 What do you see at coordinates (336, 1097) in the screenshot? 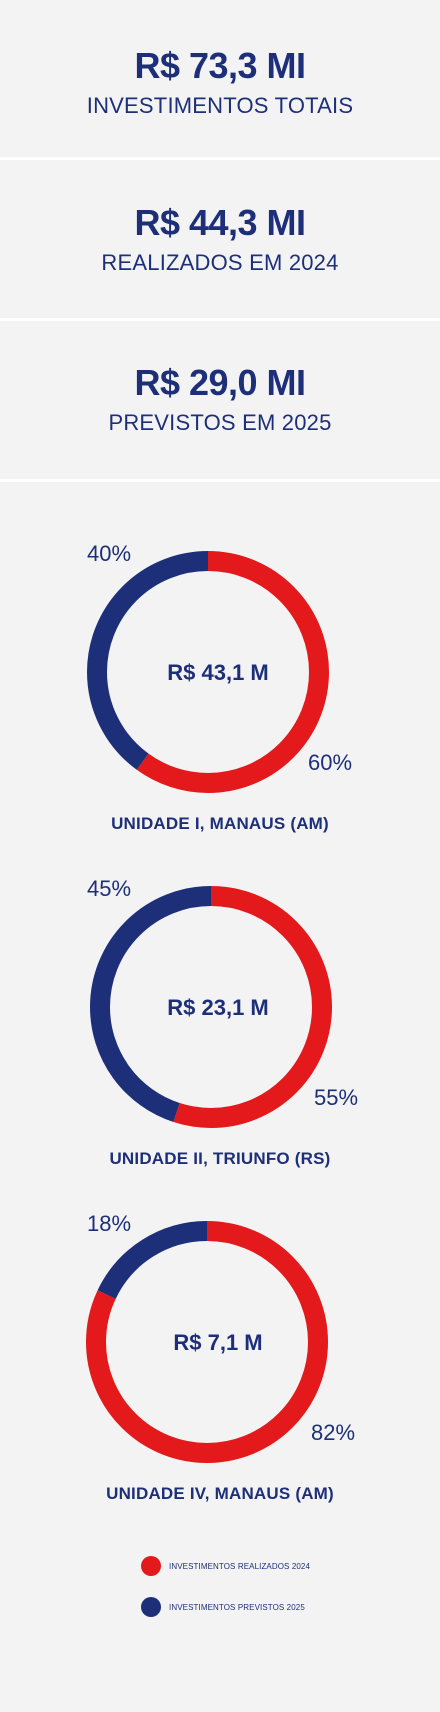
I see `slice-label-realizado: 55%` at bounding box center [336, 1097].